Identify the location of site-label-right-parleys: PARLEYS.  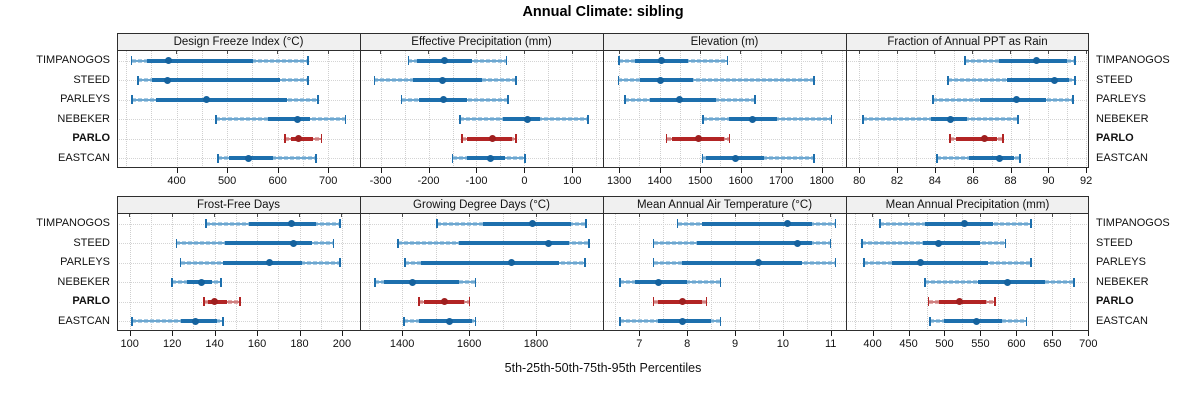
(1121, 99).